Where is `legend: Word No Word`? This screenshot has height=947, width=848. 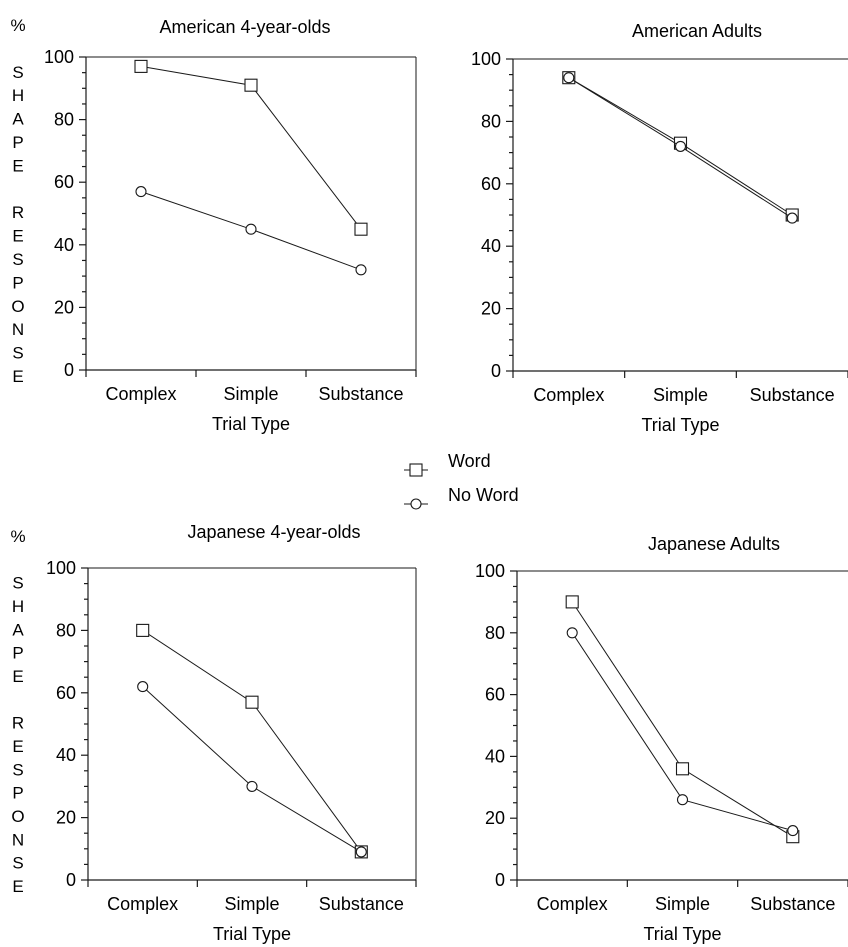 legend: Word No Word is located at coordinates (461, 480).